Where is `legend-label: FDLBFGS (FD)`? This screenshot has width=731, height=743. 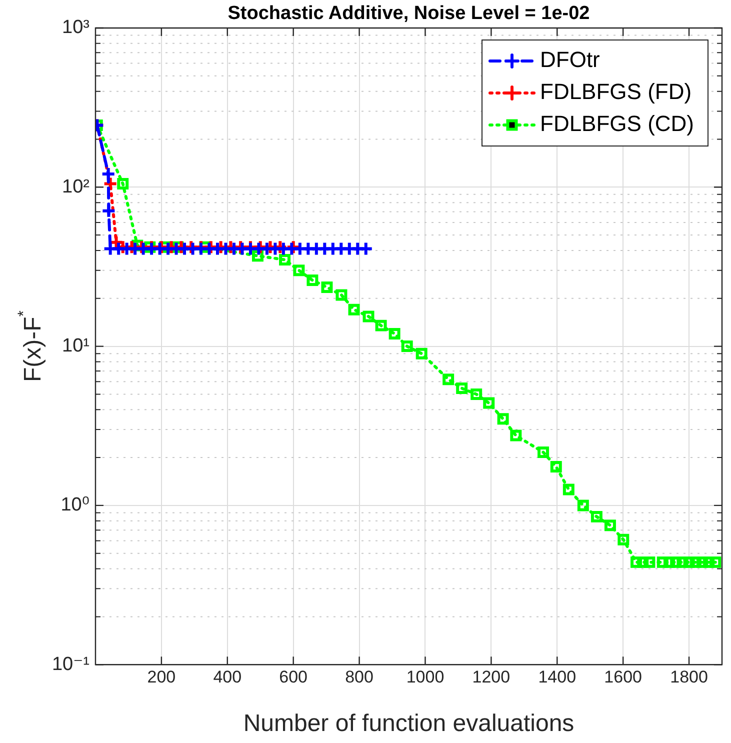 legend-label: FDLBFGS (FD) is located at coordinates (616, 91).